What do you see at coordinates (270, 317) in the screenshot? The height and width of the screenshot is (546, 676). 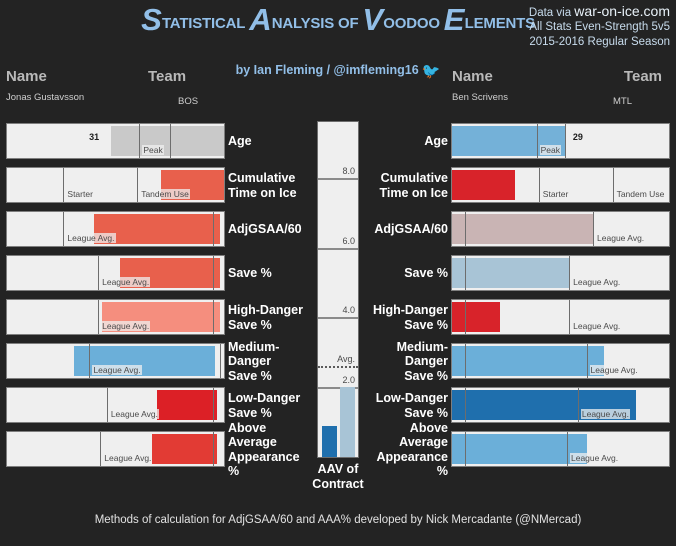 I see `stat-row-label: High-Danger Save %` at bounding box center [270, 317].